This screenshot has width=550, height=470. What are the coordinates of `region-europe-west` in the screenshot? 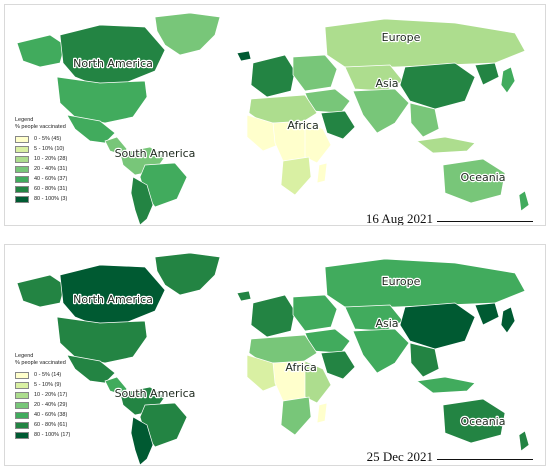 It's located at (273, 316).